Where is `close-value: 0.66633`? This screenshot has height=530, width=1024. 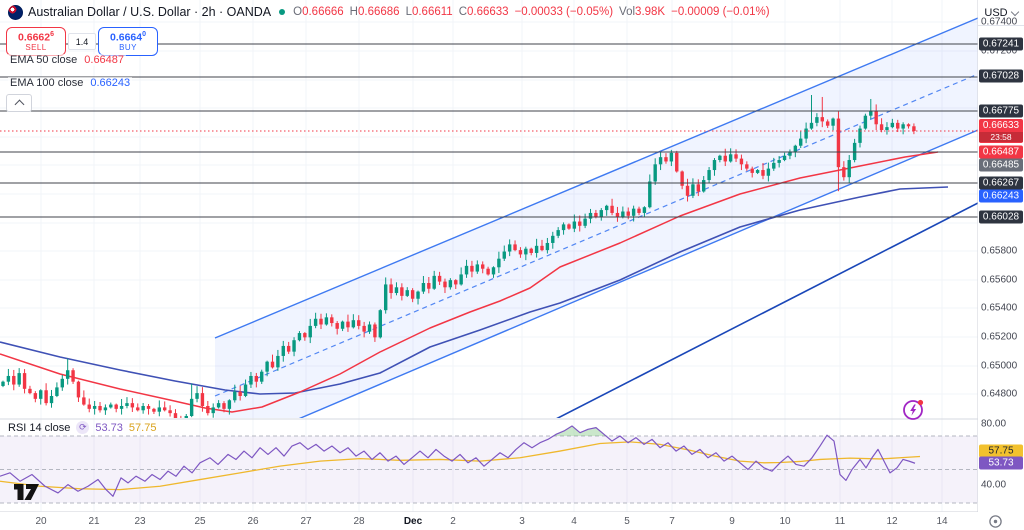
close-value: 0.66633 is located at coordinates (488, 12).